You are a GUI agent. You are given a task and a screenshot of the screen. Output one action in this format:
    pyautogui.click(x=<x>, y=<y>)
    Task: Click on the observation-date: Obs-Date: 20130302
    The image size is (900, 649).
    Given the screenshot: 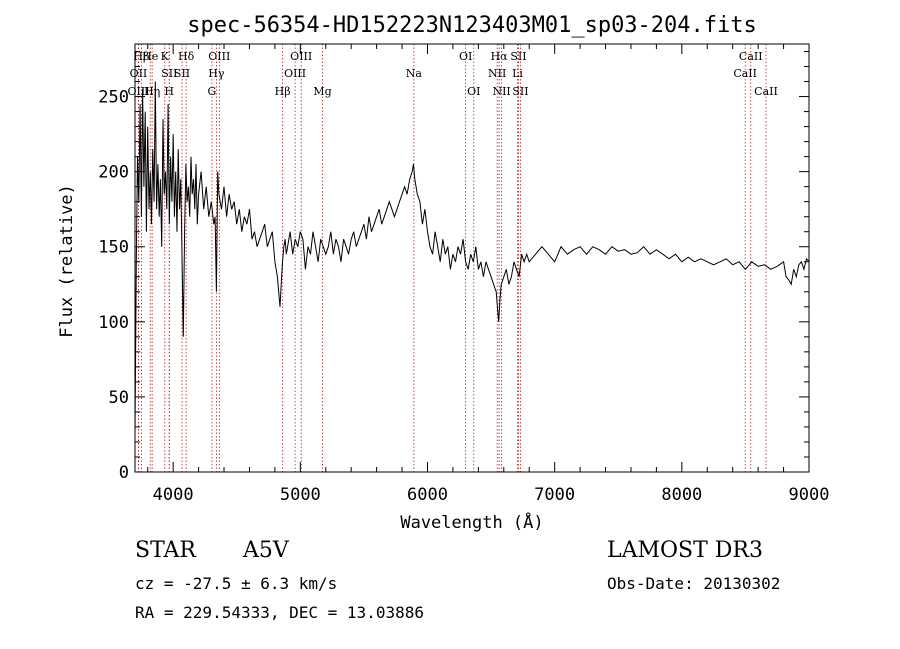 What is the action you would take?
    pyautogui.click(x=694, y=583)
    